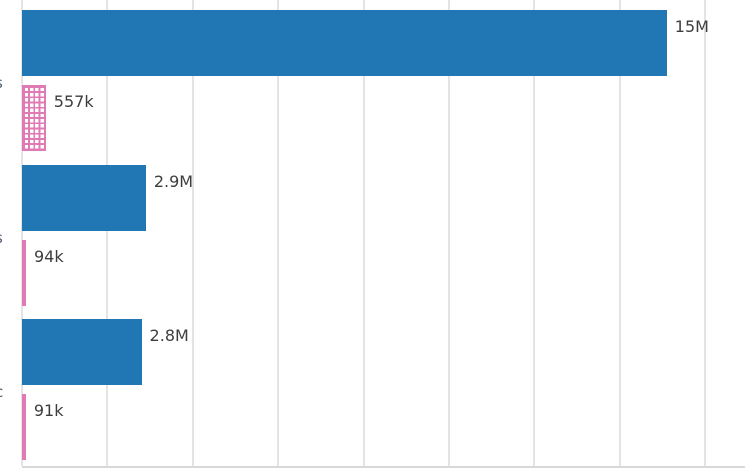 This screenshot has height=472, width=745. Describe the element at coordinates (383, 467) in the screenshot. I see `x-axis-line` at that location.